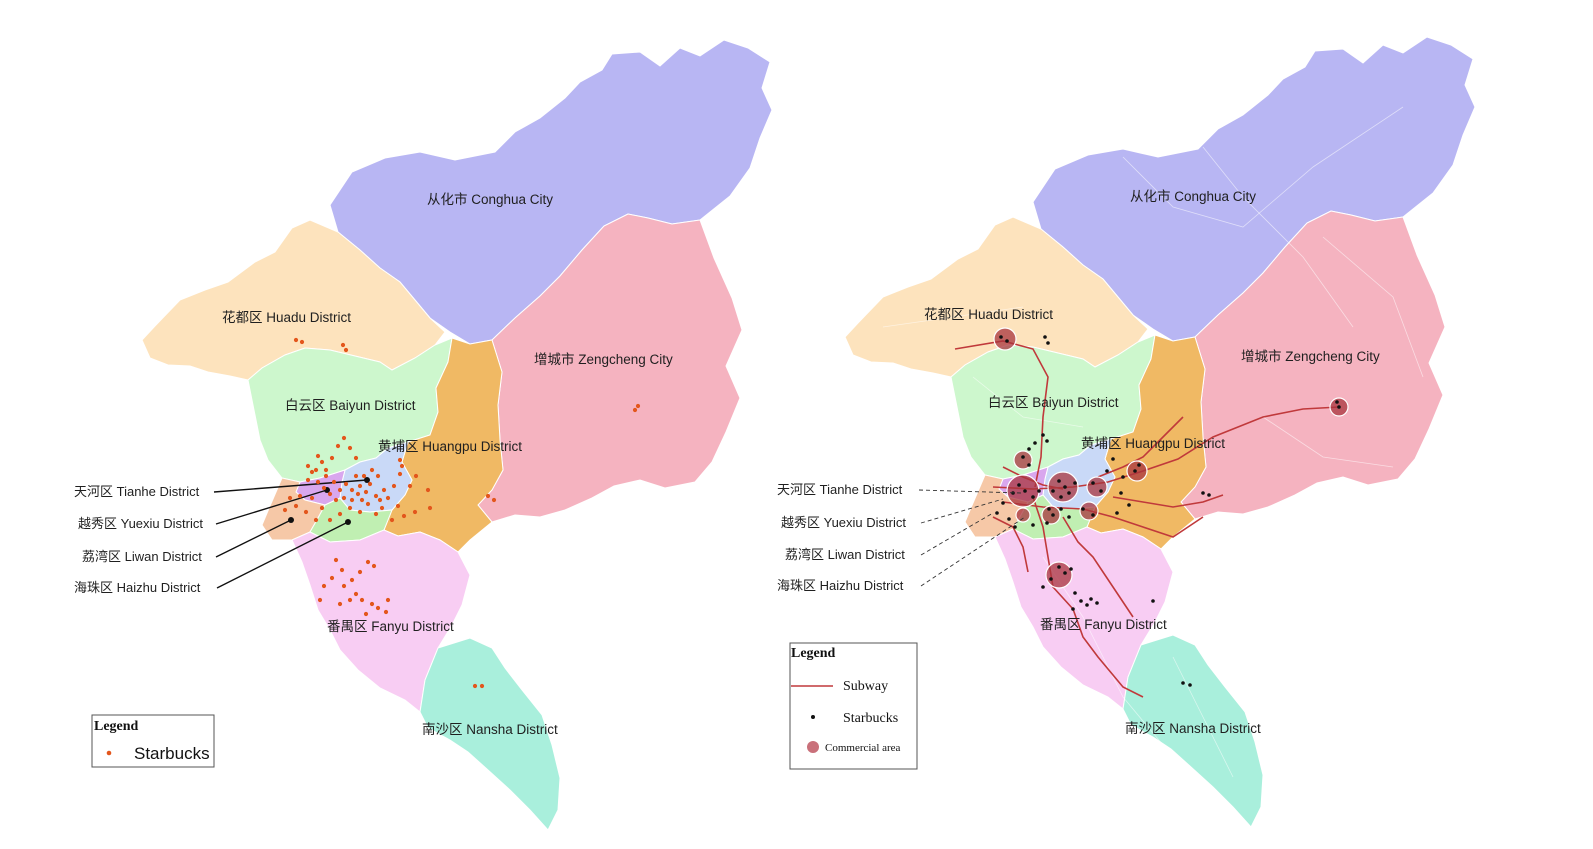 The image size is (1593, 849). What do you see at coordinates (286, 317) in the screenshot?
I see `label-huadu: 花都区 Huadu District` at bounding box center [286, 317].